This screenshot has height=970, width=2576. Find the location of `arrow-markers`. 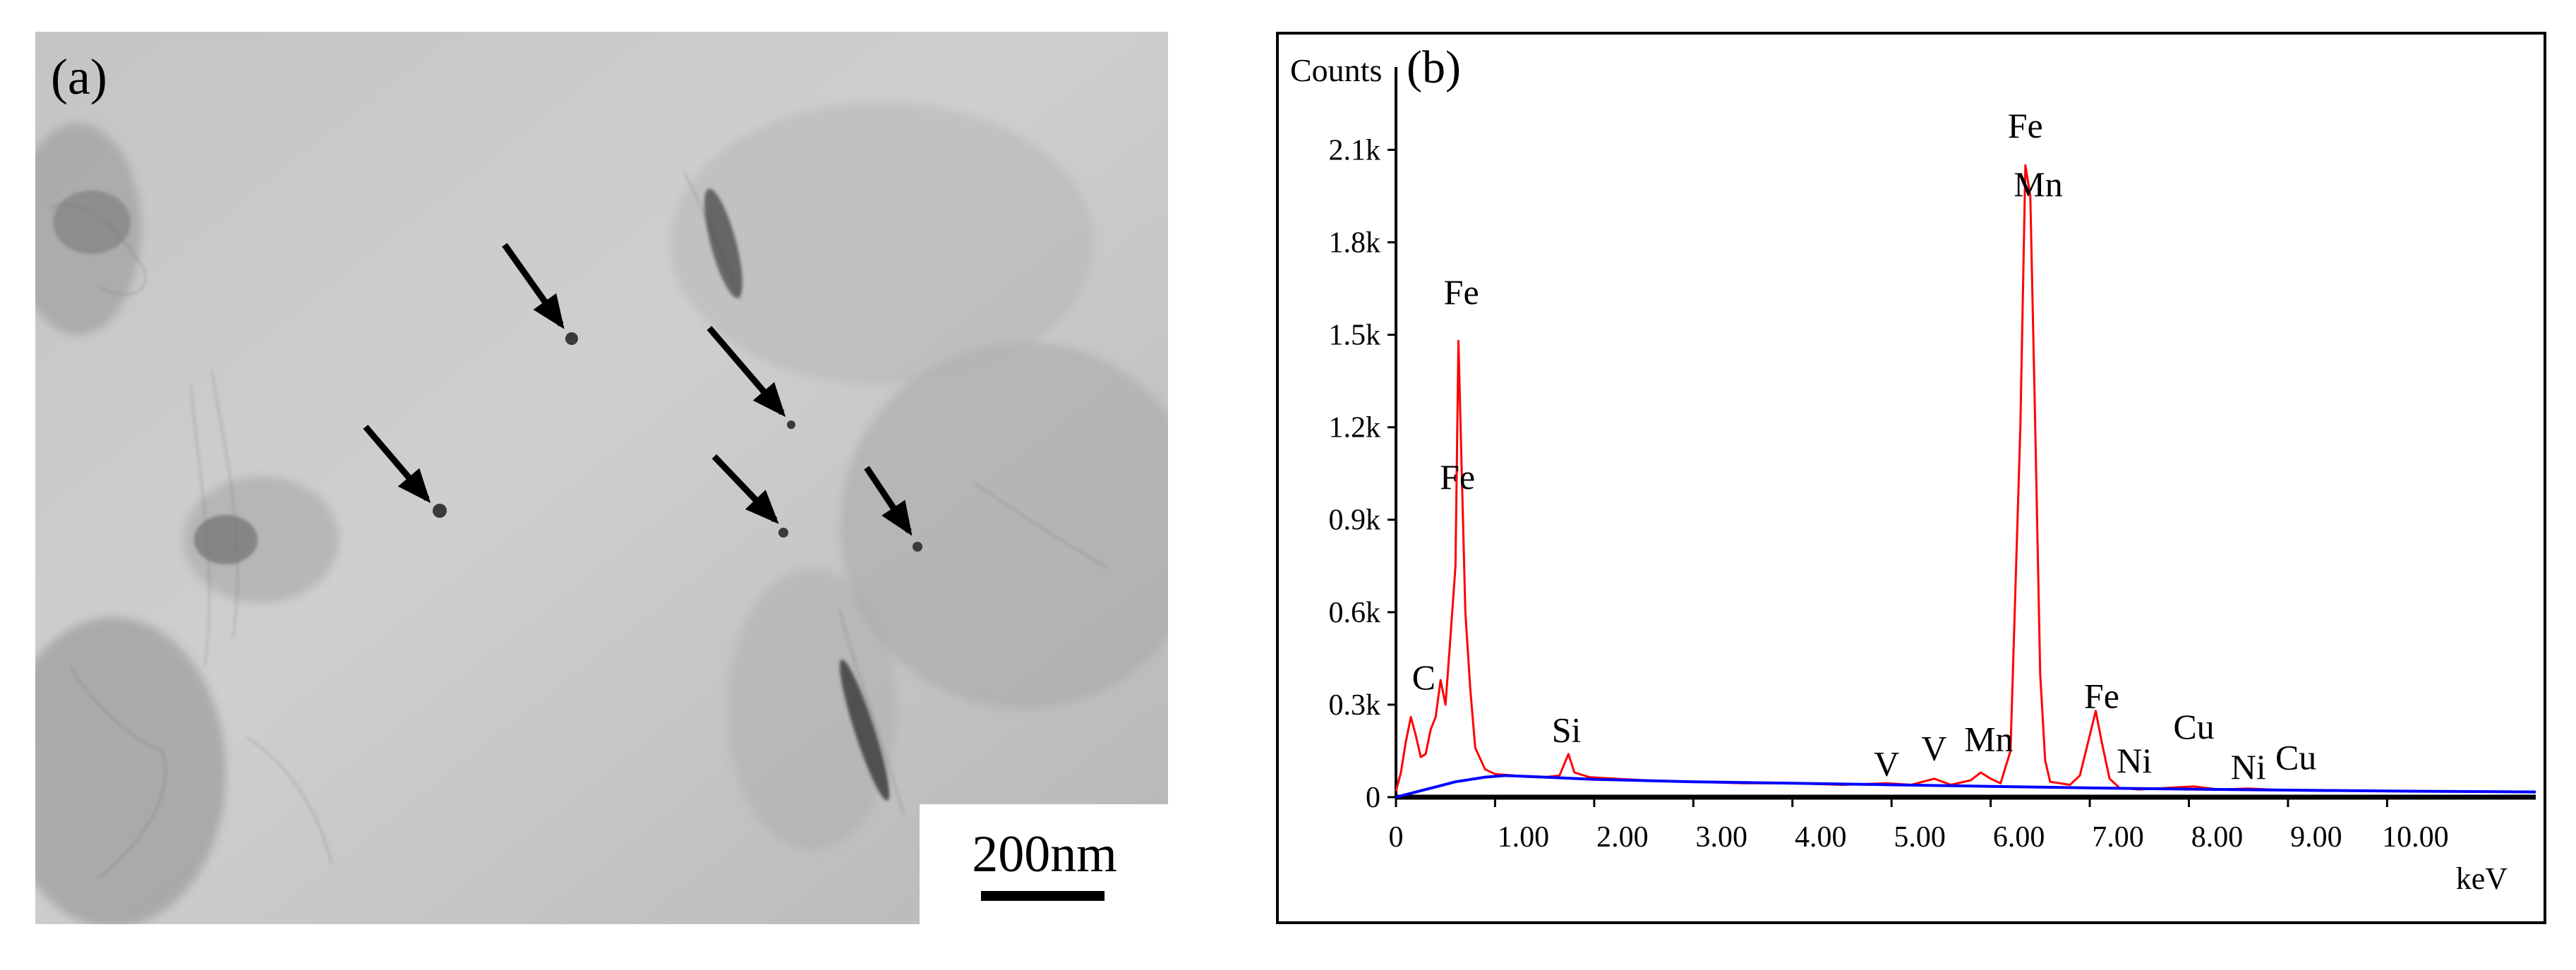

arrow-markers is located at coordinates (638, 390).